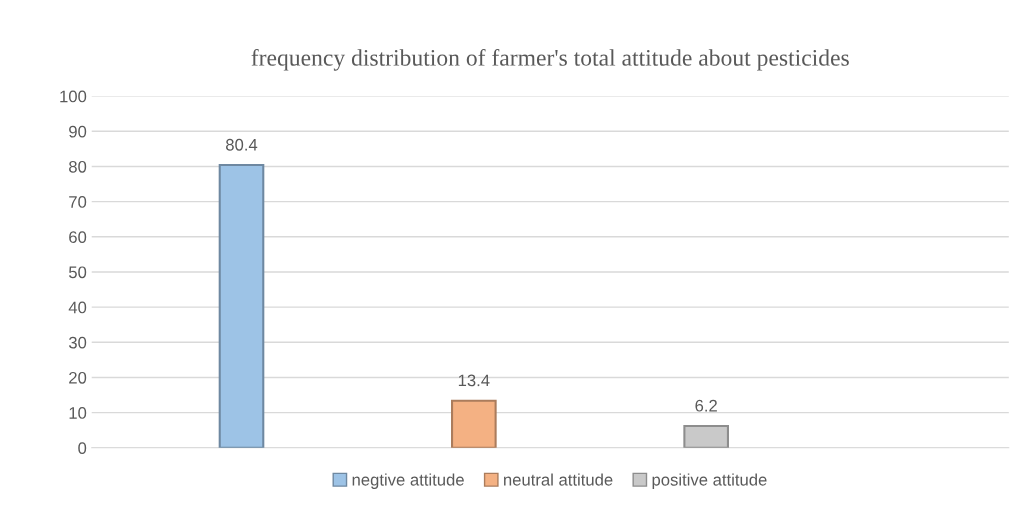 The height and width of the screenshot is (506, 1019). Describe the element at coordinates (77, 272) in the screenshot. I see `y-tick-label: 50` at that location.